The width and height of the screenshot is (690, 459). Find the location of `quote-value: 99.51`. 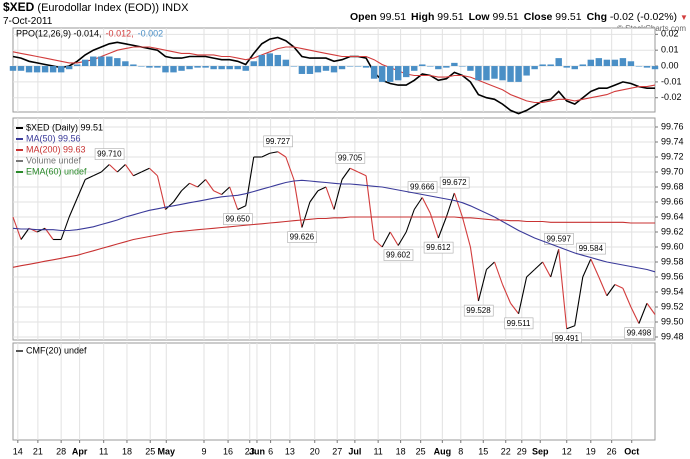

quote-value: 99.51 is located at coordinates (393, 17).